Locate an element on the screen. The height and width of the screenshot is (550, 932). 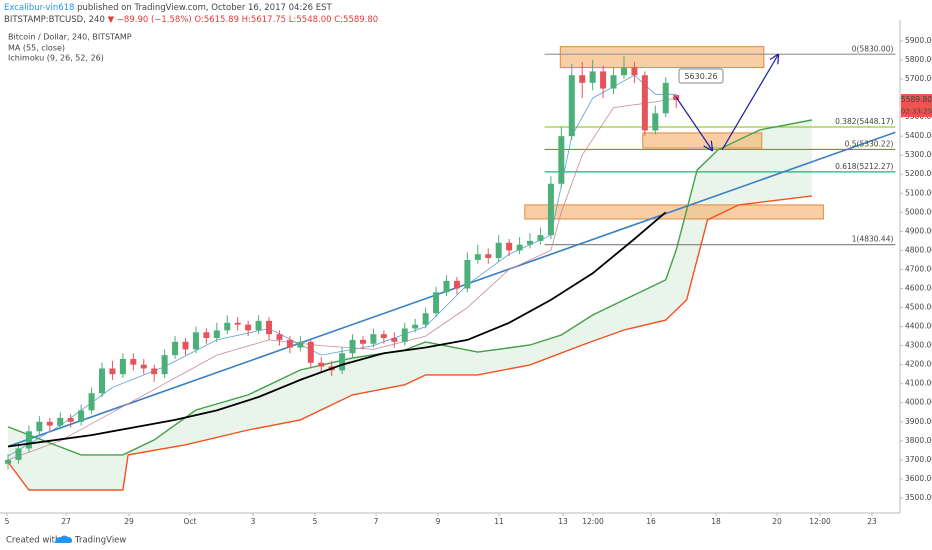
x-tick-label: Oct is located at coordinates (190, 521).